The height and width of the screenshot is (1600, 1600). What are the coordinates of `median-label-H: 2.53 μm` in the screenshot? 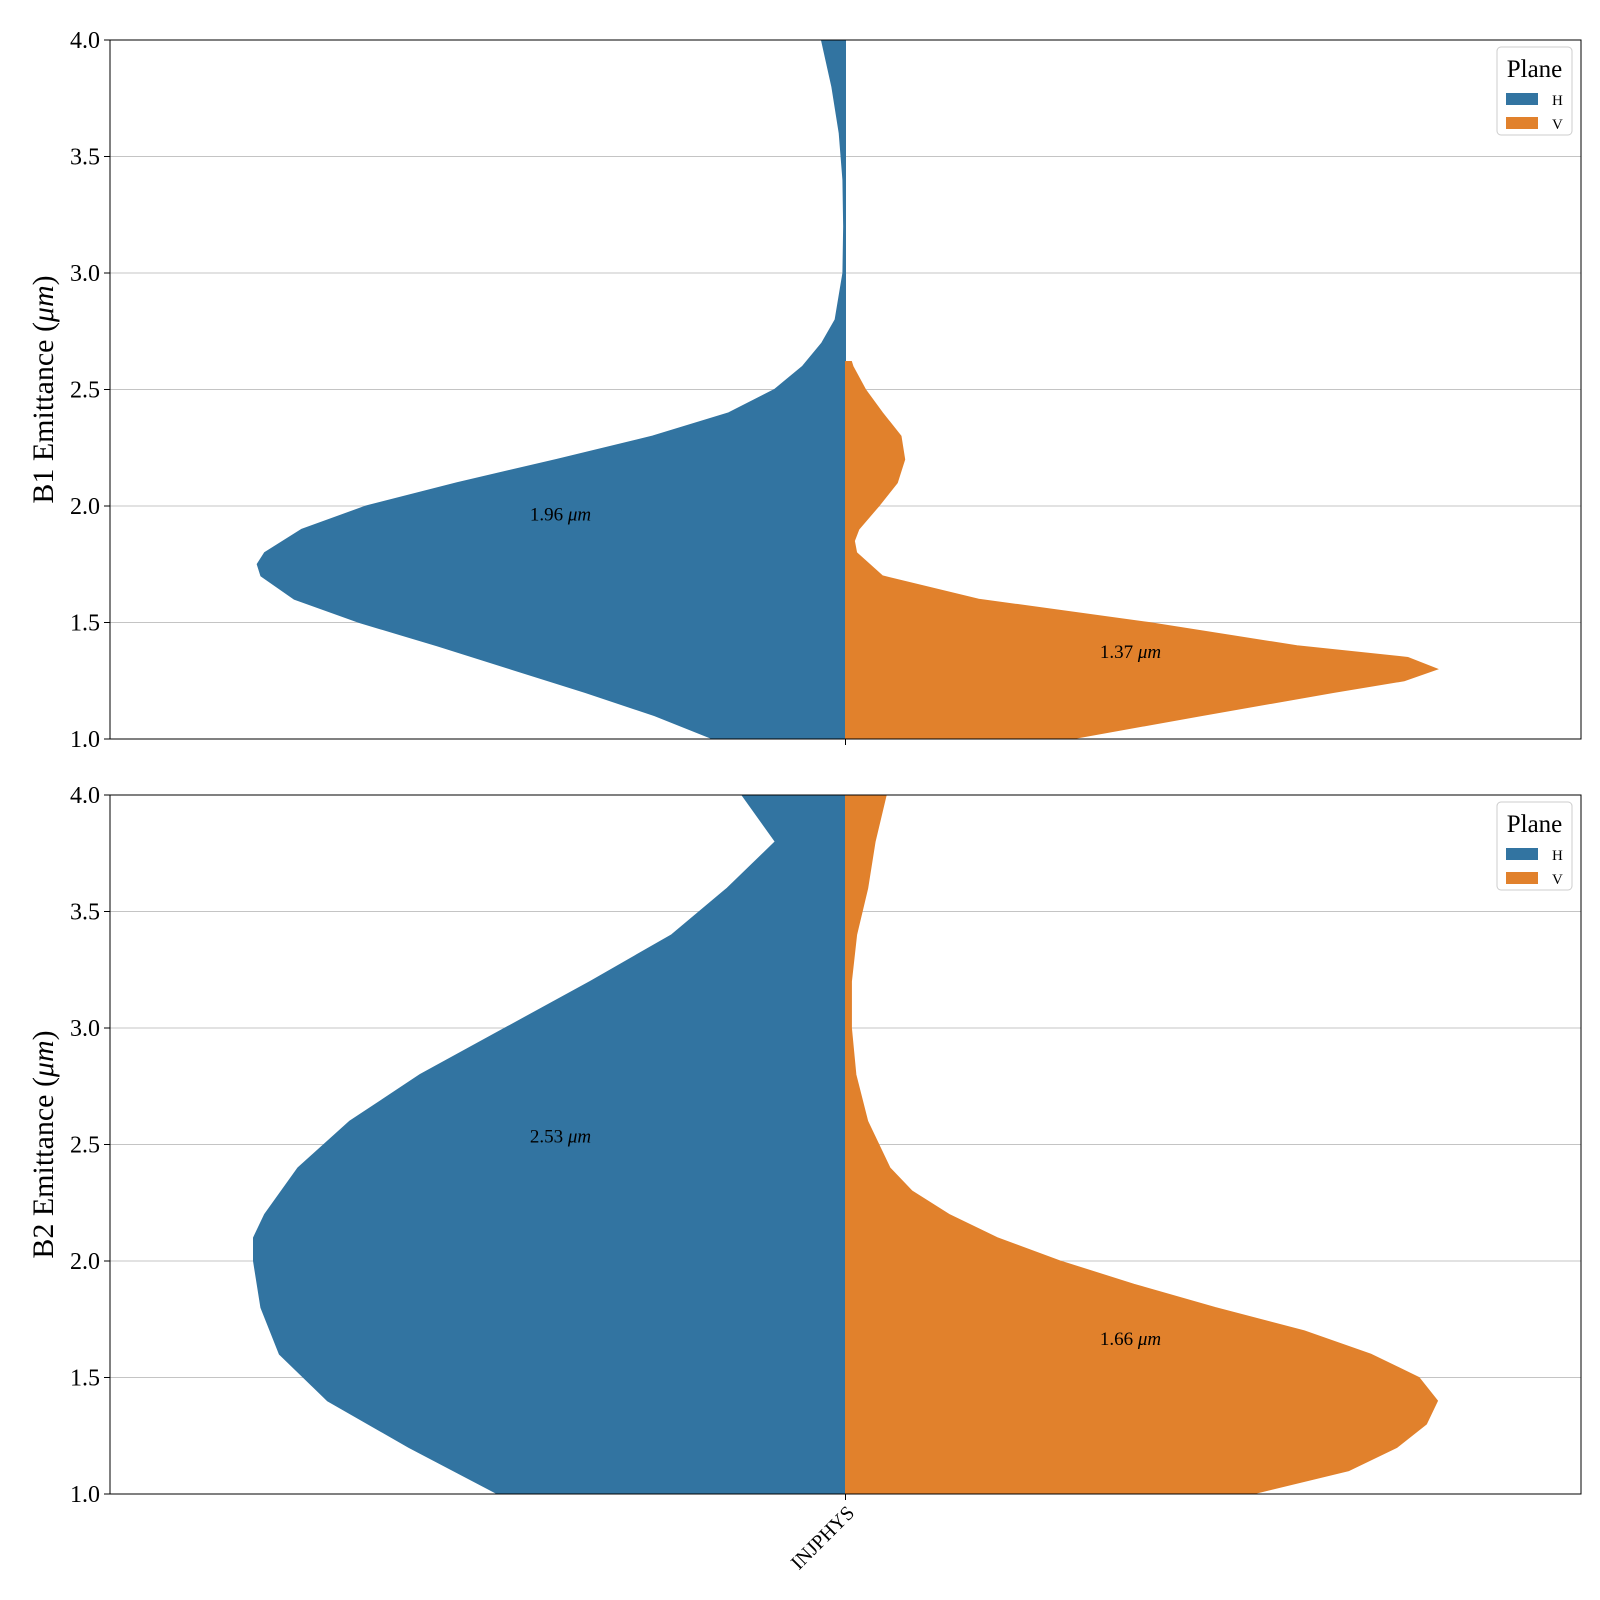 It's located at (560, 1137).